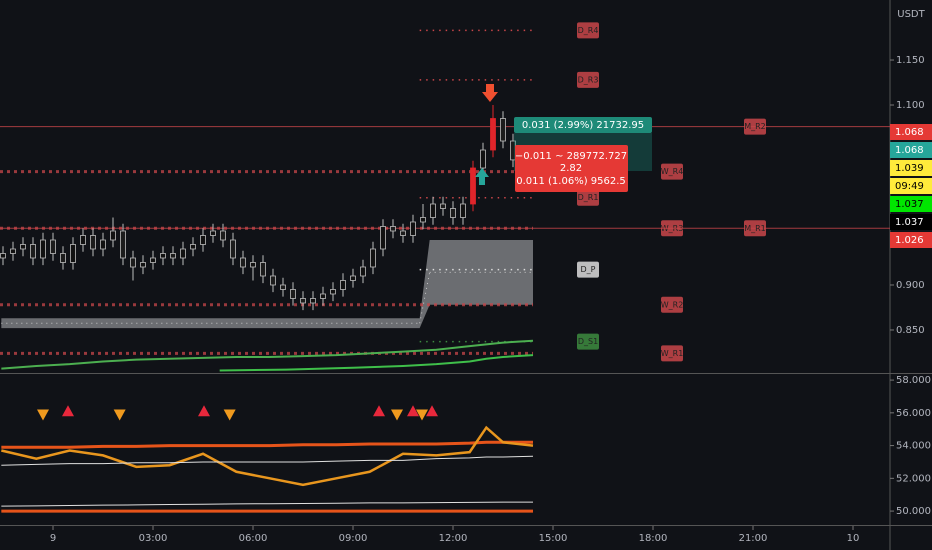  I want to click on x-tick-label: 9, so click(53, 538).